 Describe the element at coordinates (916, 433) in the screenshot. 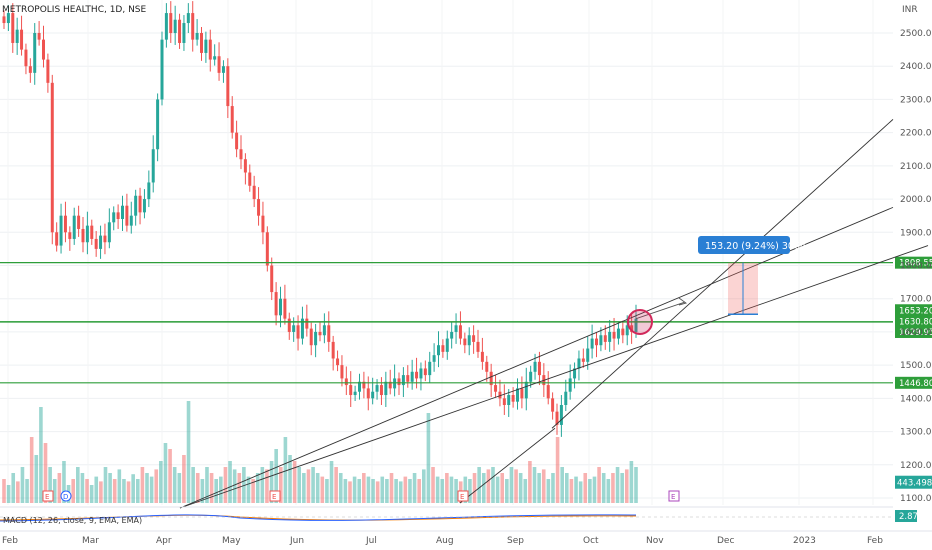

I see `price-tick-label: 1300.00` at that location.